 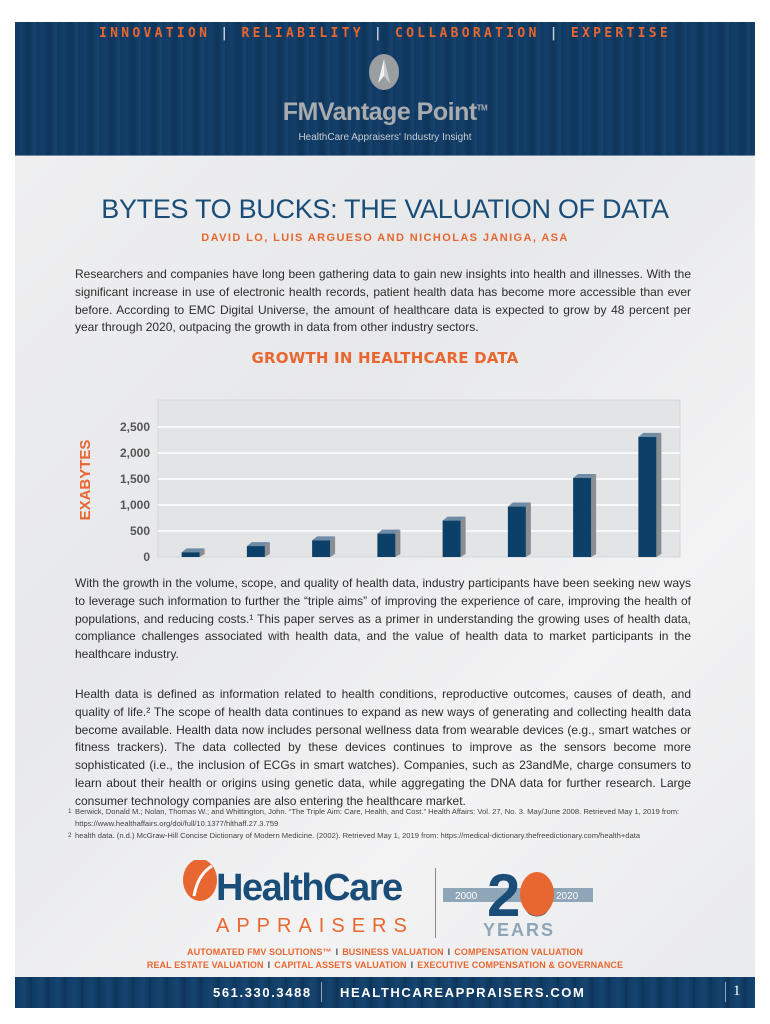 What do you see at coordinates (135, 427) in the screenshot?
I see `y-tick-label: 2,500` at bounding box center [135, 427].